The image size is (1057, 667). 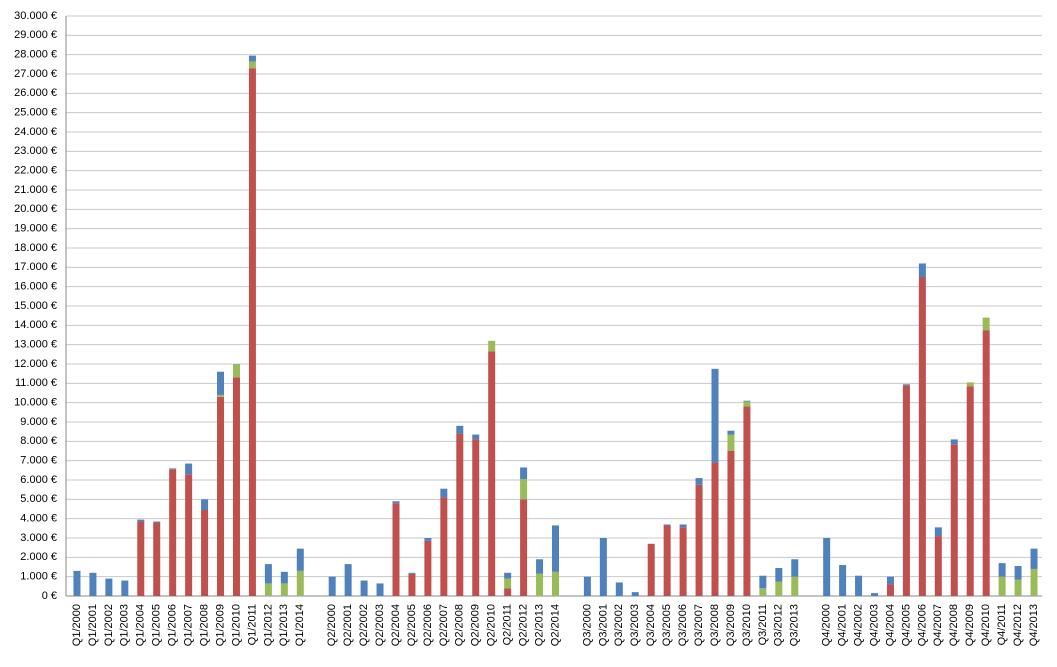 What do you see at coordinates (284, 625) in the screenshot?
I see `x-tick-label: Q1/2013` at bounding box center [284, 625].